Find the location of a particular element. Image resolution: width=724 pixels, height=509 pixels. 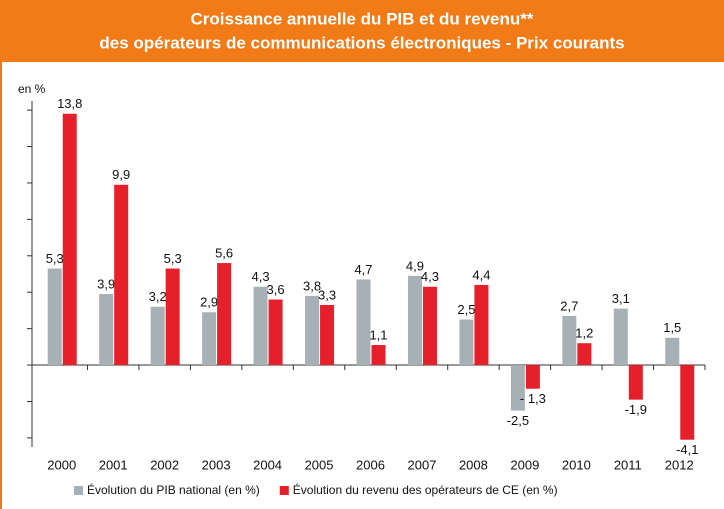

y-axis-label: en % is located at coordinates (32, 89).